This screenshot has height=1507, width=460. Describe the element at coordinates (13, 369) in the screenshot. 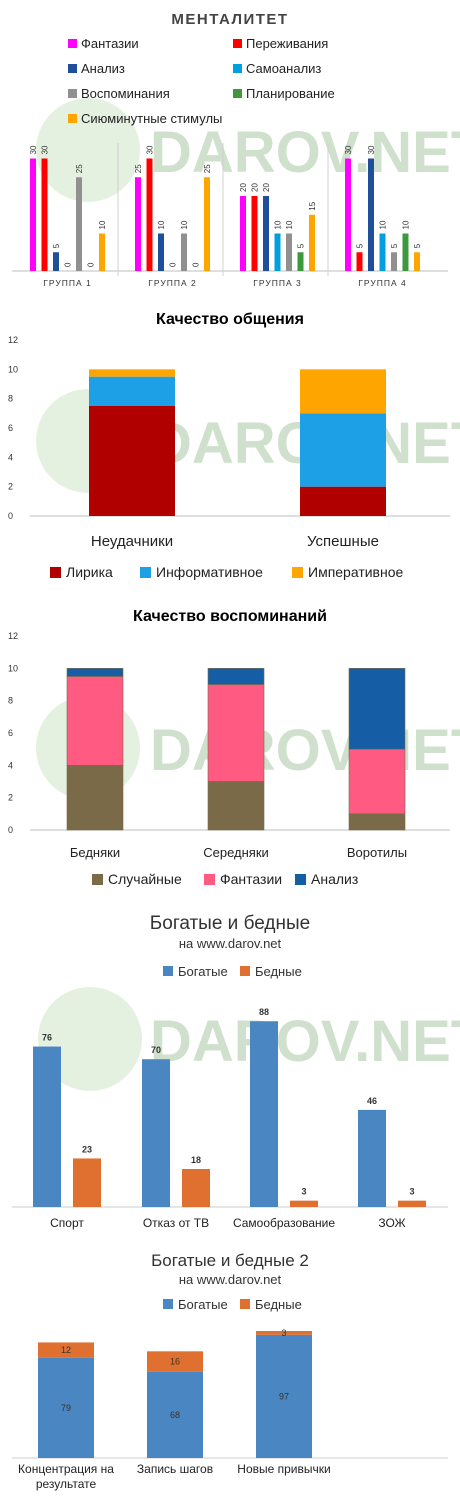

I see `y-tick-label: 10` at that location.